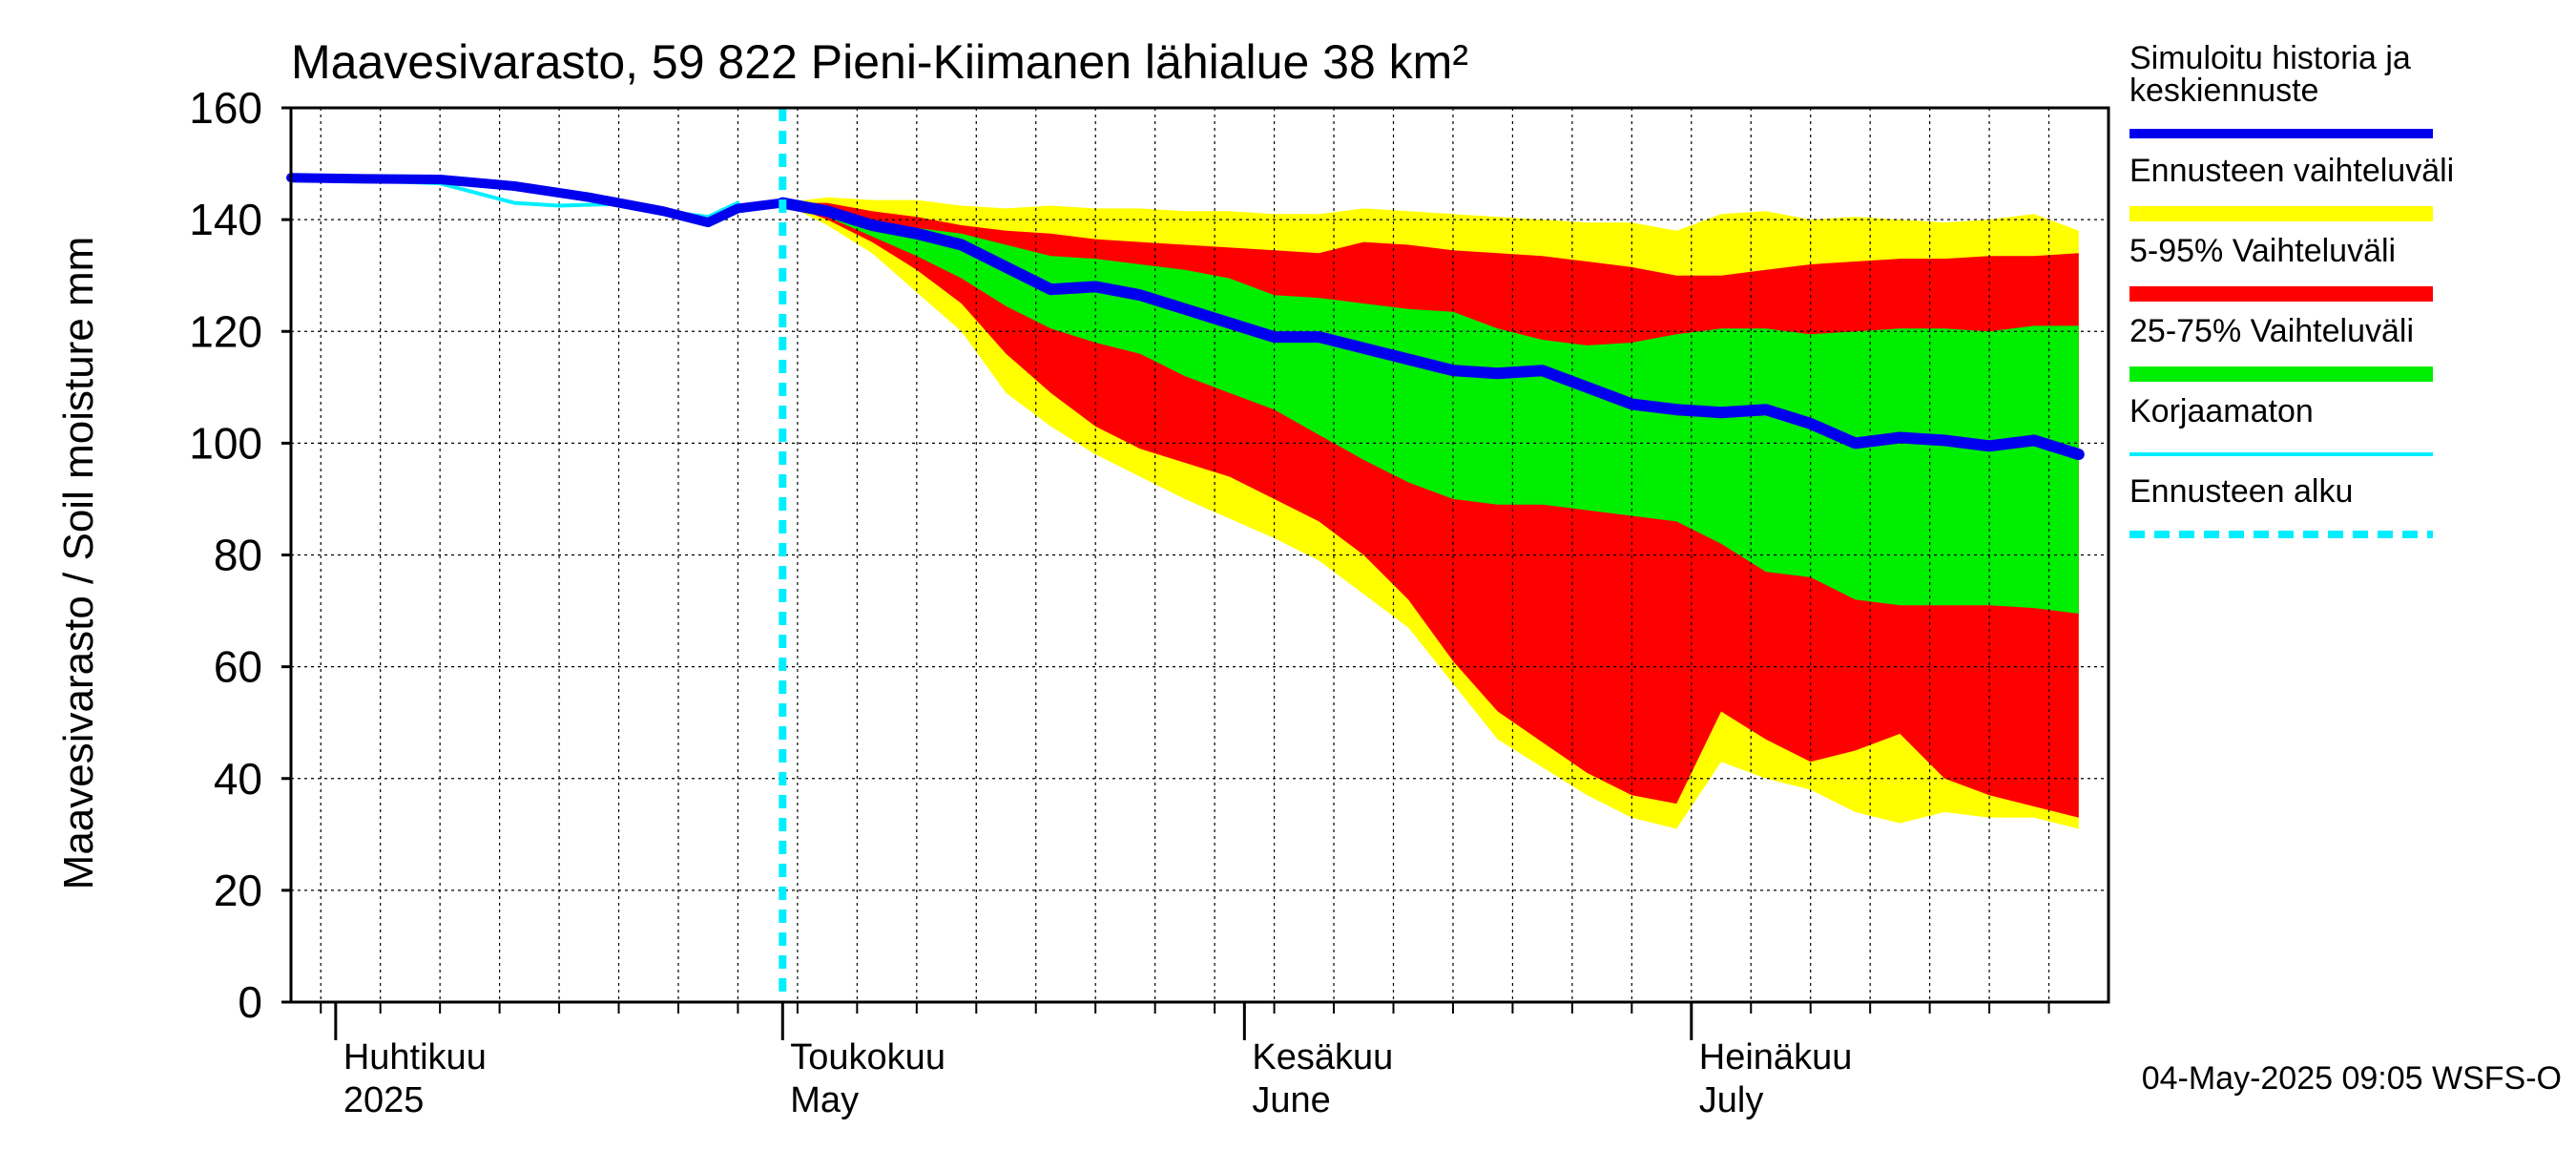 The image size is (2576, 1150). I want to click on y-tick-label: 20, so click(238, 890).